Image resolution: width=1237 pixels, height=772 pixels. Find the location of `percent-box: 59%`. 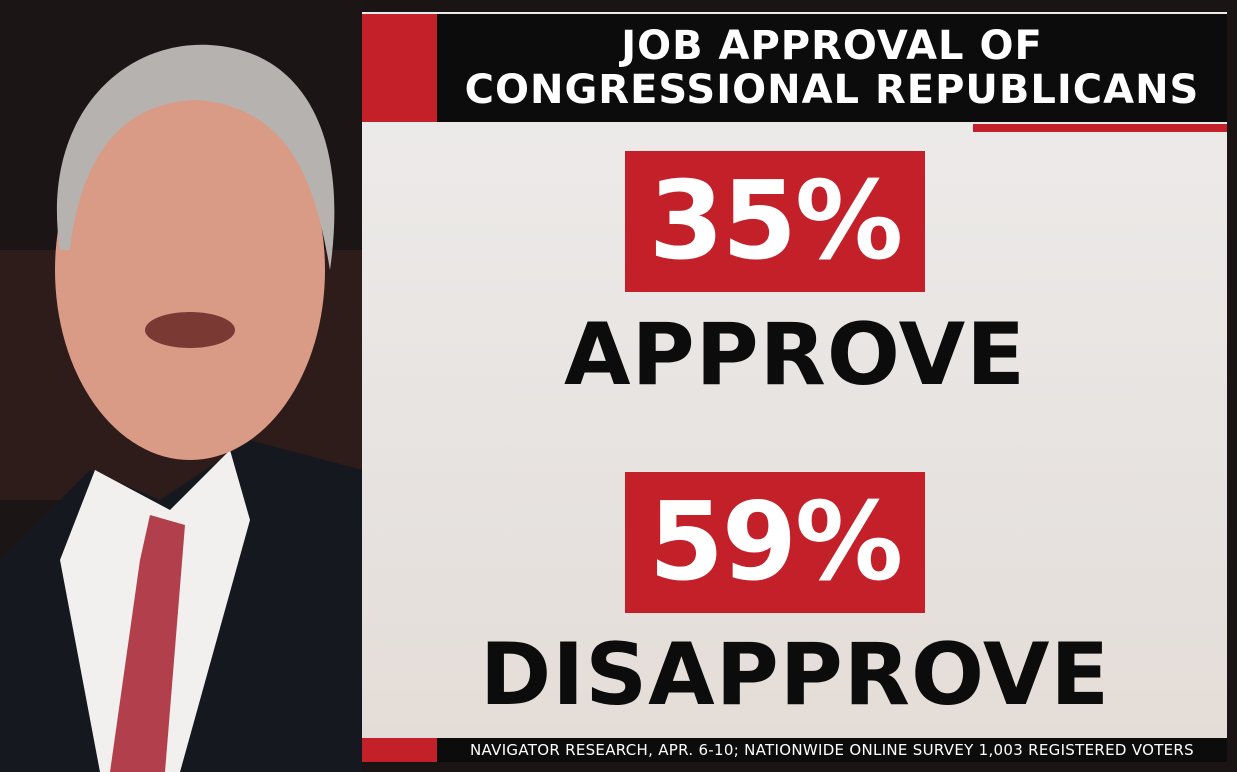

percent-box: 59% is located at coordinates (775, 542).